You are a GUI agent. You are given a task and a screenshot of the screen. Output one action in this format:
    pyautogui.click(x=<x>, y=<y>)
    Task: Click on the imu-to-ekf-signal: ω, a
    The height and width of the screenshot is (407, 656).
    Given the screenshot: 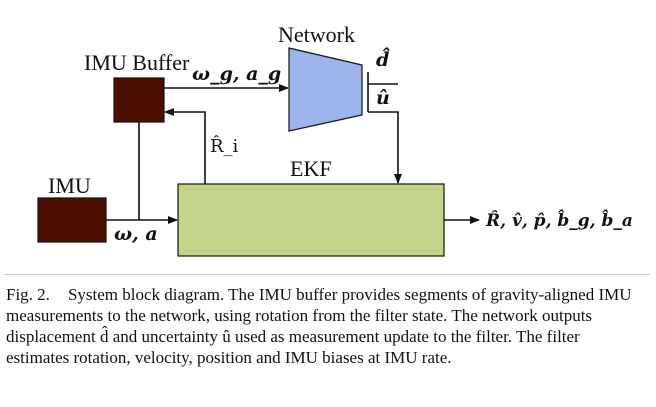 What is the action you would take?
    pyautogui.click(x=136, y=234)
    